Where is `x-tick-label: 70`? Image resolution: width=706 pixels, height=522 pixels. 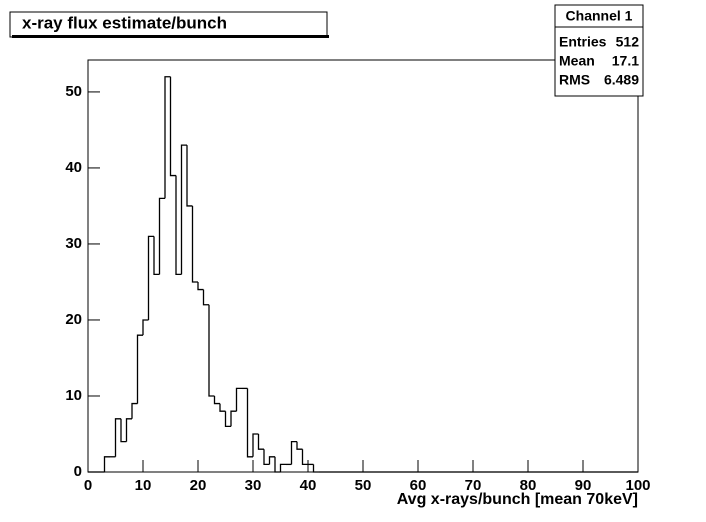 x-tick-label: 70 is located at coordinates (473, 485).